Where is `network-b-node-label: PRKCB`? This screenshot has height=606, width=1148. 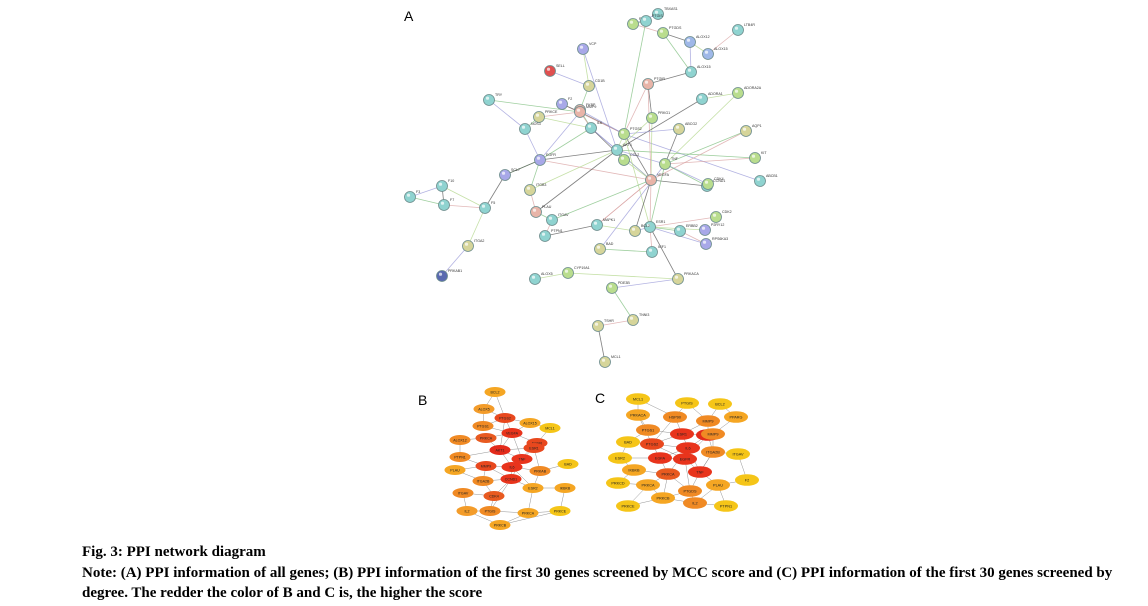 network-b-node-label: PRKCB is located at coordinates (500, 525).